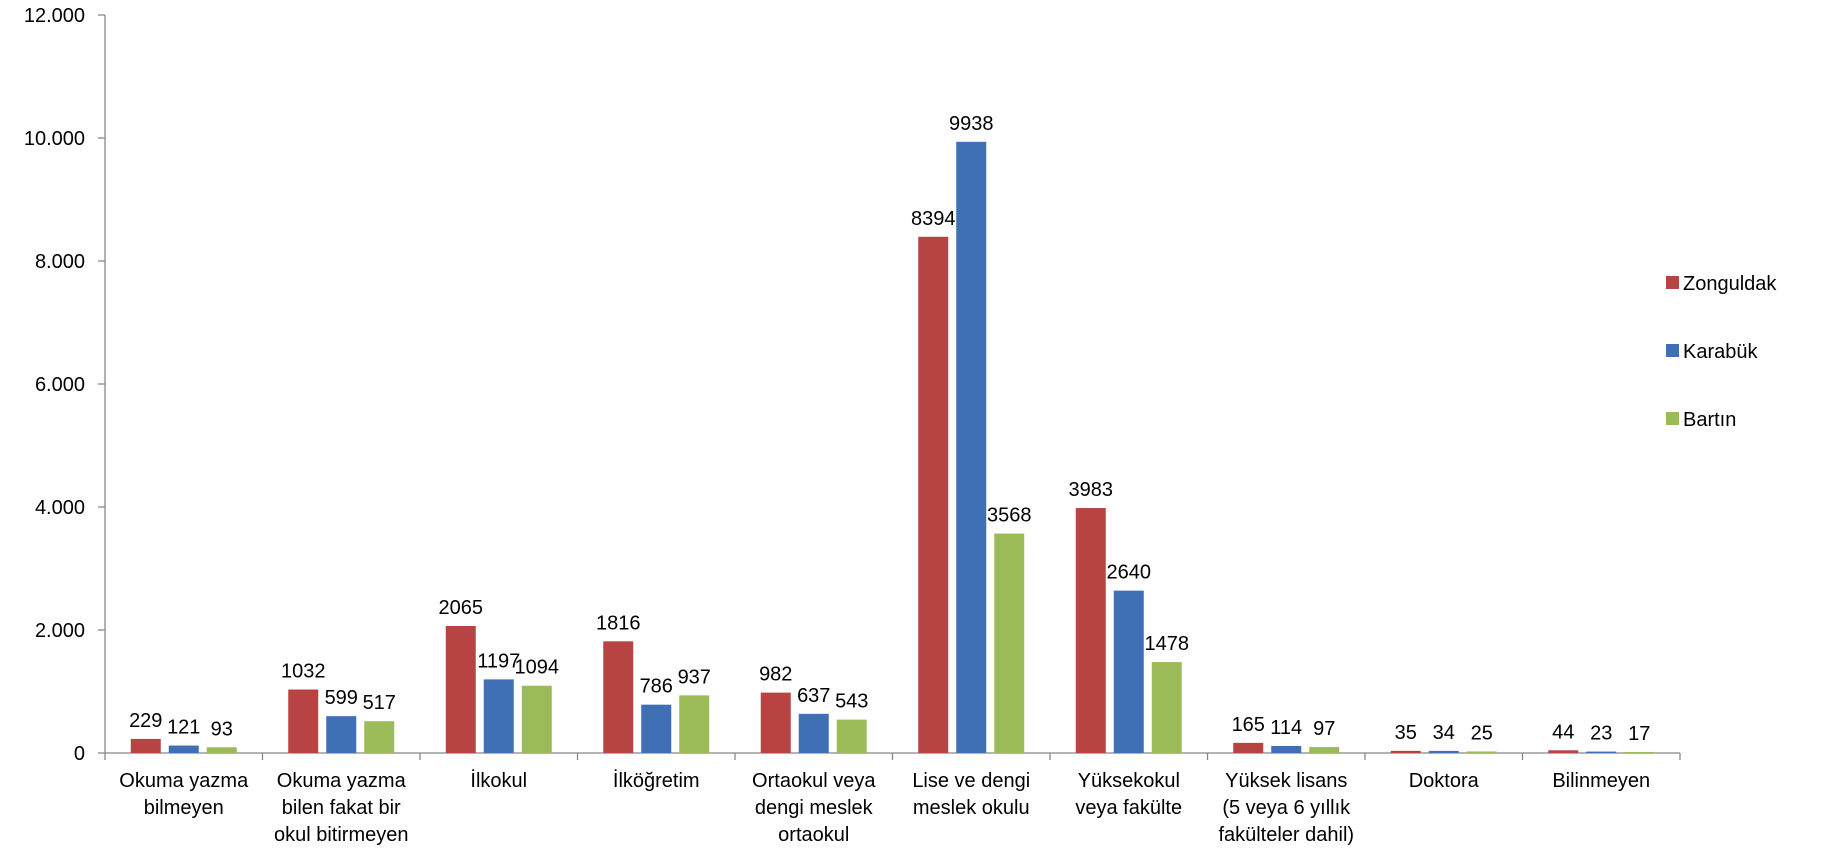 This screenshot has width=1829, height=861. What do you see at coordinates (1639, 734) in the screenshot?
I see `data-label: 17` at bounding box center [1639, 734].